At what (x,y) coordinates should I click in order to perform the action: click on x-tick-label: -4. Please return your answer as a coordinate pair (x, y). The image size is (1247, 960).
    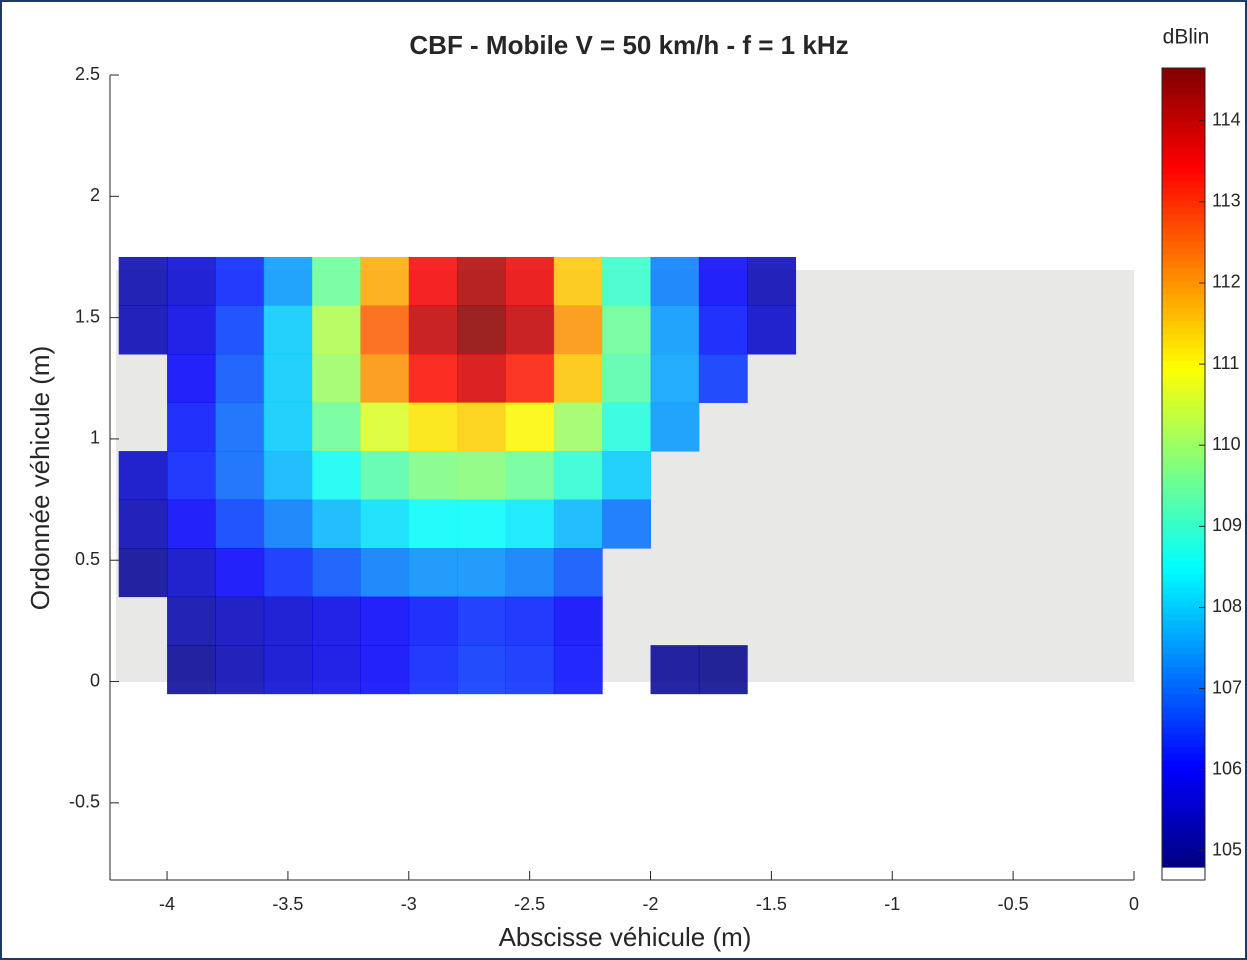
    Looking at the image, I should click on (167, 904).